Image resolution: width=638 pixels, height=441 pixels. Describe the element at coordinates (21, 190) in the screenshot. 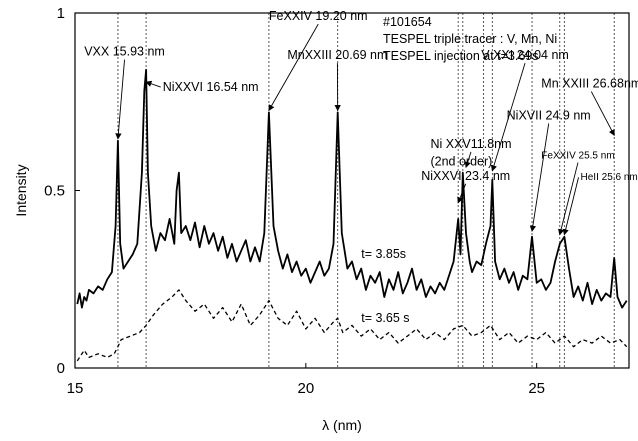

I see `y-axis-label: Intensity` at that location.